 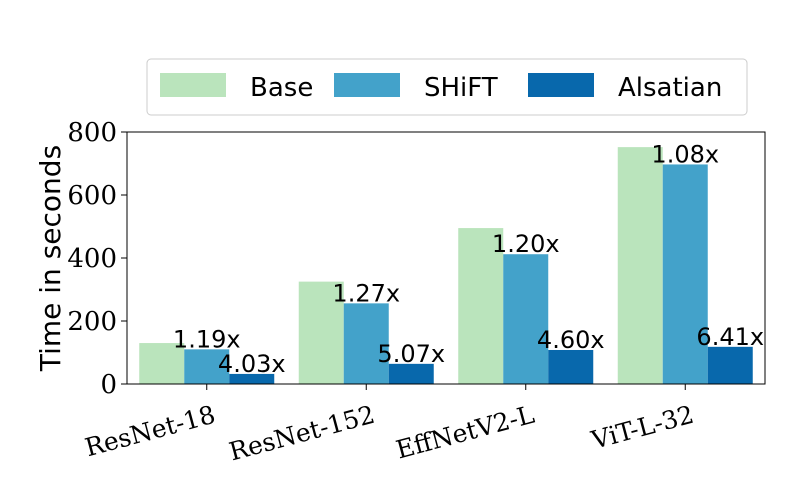 I want to click on data-label: 5.07x, so click(x=411, y=354).